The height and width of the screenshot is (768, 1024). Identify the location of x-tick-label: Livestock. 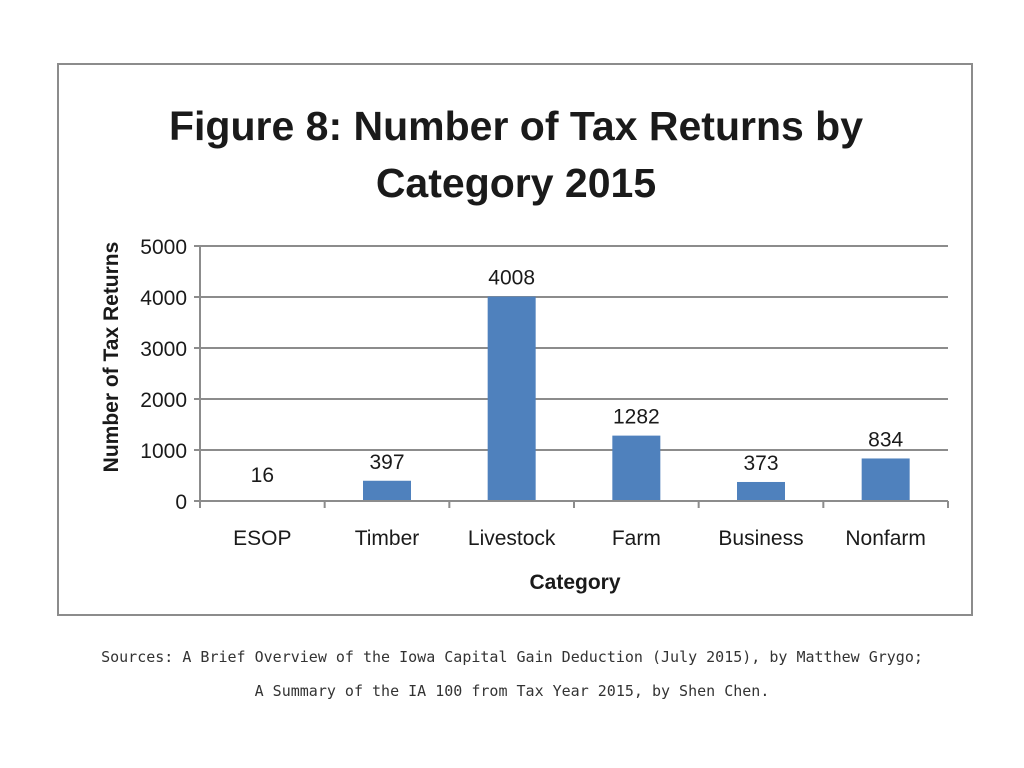
(512, 538).